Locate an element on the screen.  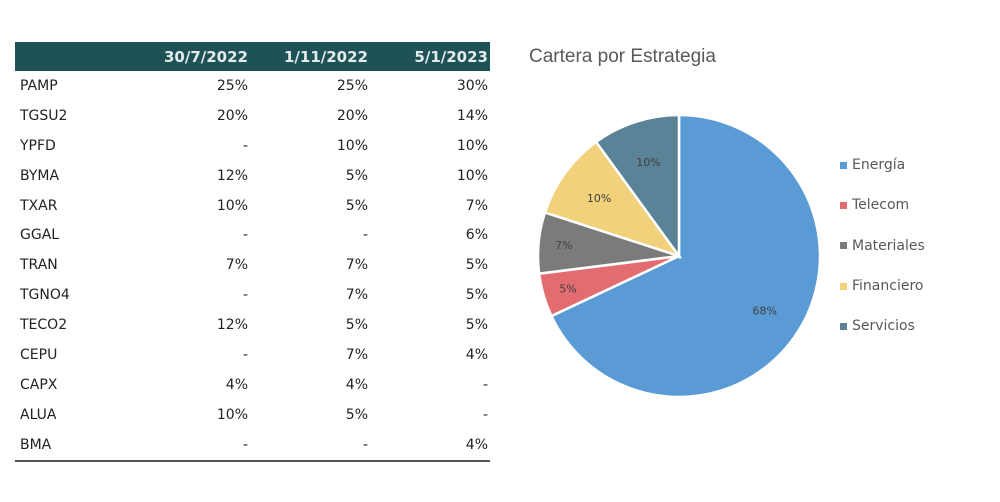
value-cell-date-2: 25% is located at coordinates (352, 85).